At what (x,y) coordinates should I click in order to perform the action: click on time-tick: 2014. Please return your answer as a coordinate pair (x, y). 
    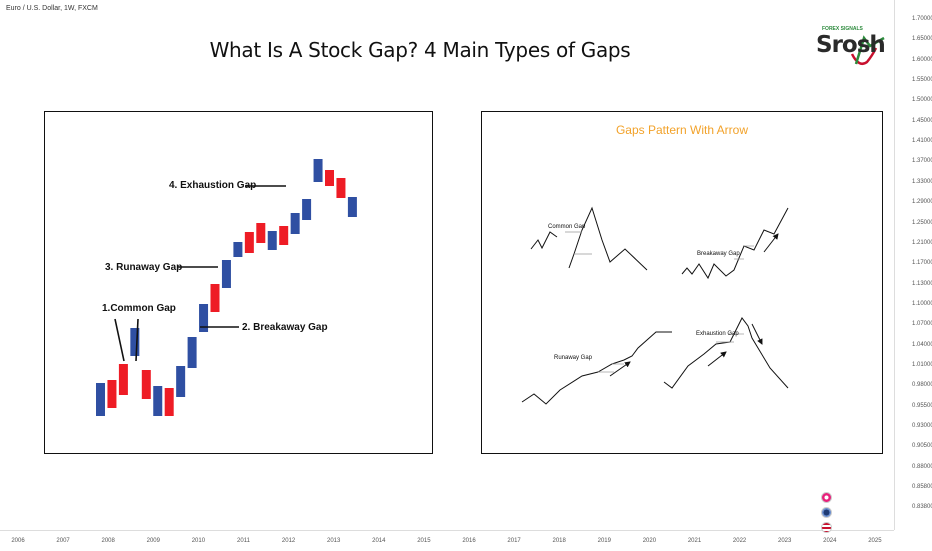
    Looking at the image, I should click on (379, 541).